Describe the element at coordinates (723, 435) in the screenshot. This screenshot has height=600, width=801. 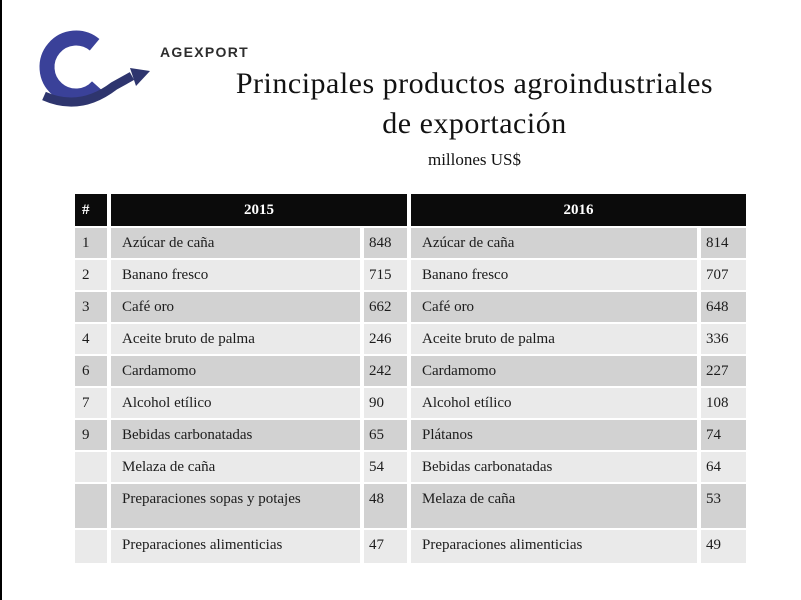
I see `value-cell: 74` at that location.